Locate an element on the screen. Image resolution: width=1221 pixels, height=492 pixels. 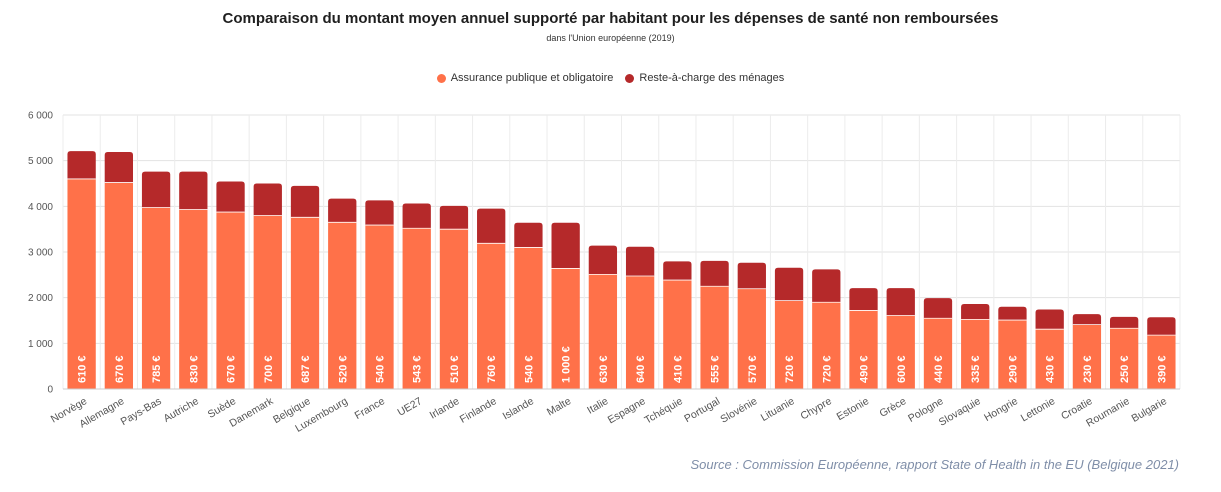
y-tick-label: 4 000 is located at coordinates (40, 207).